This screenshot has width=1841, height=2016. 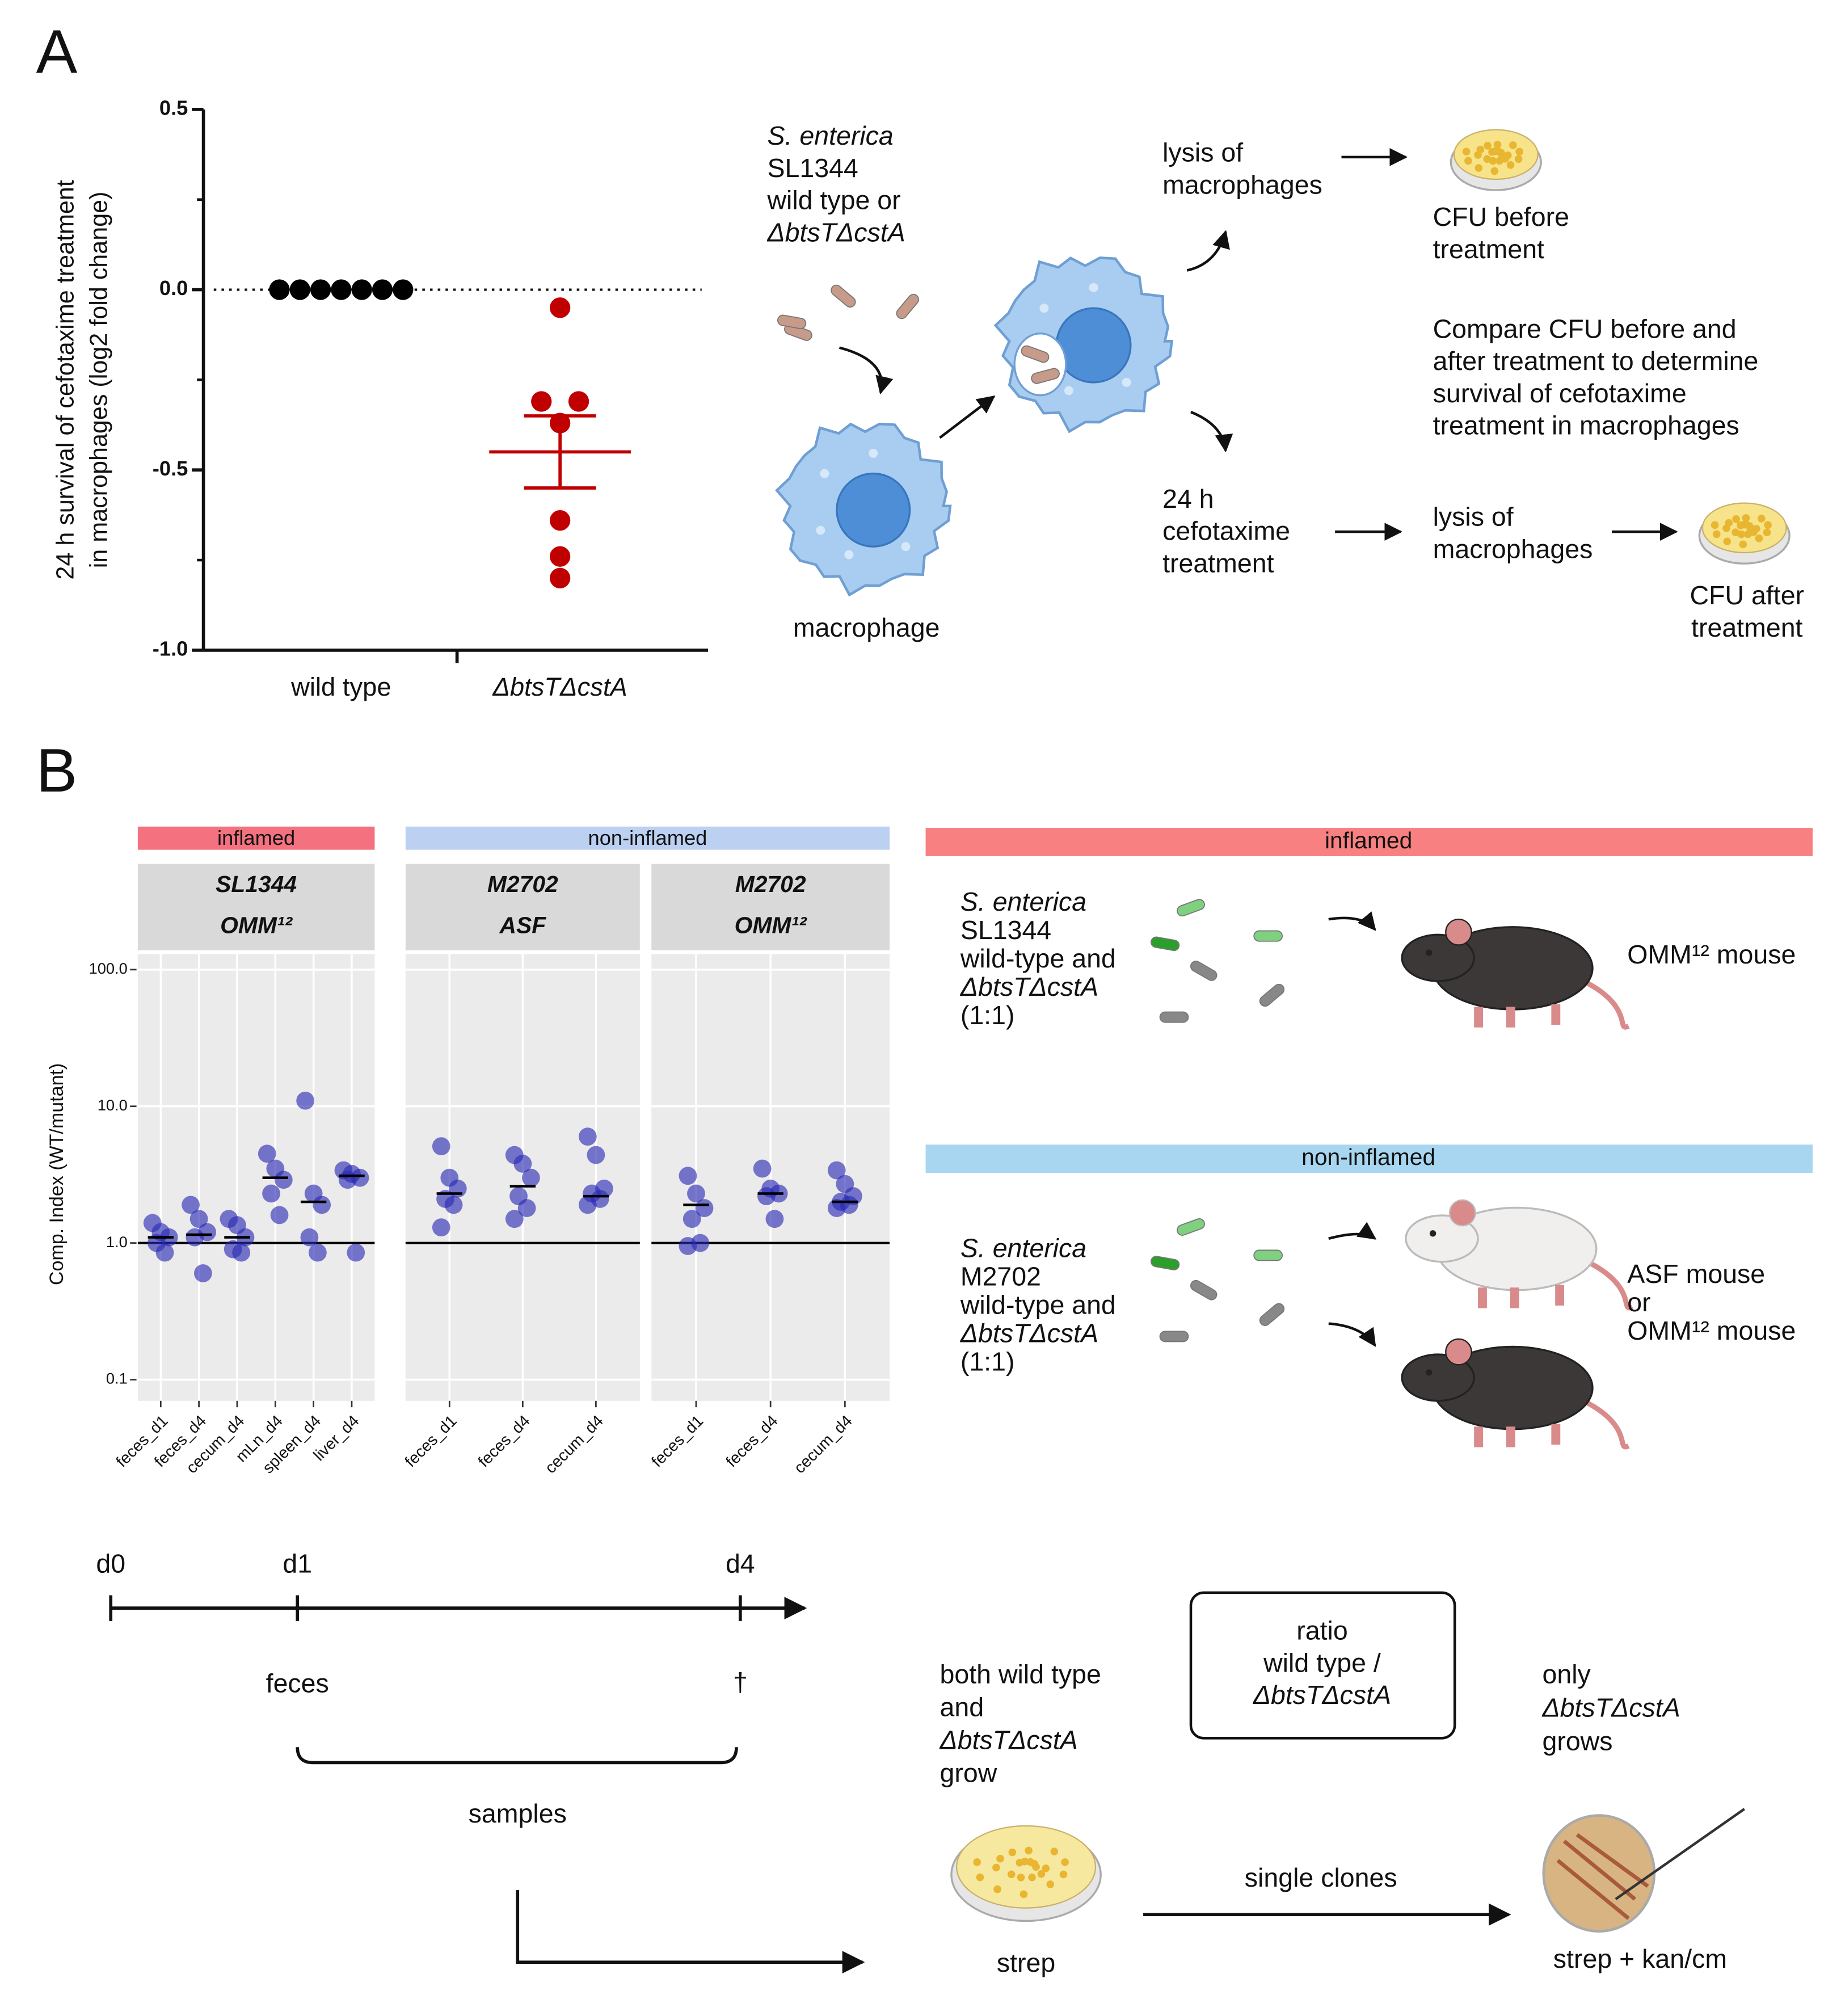 What do you see at coordinates (518, 1813) in the screenshot?
I see `label: samples` at bounding box center [518, 1813].